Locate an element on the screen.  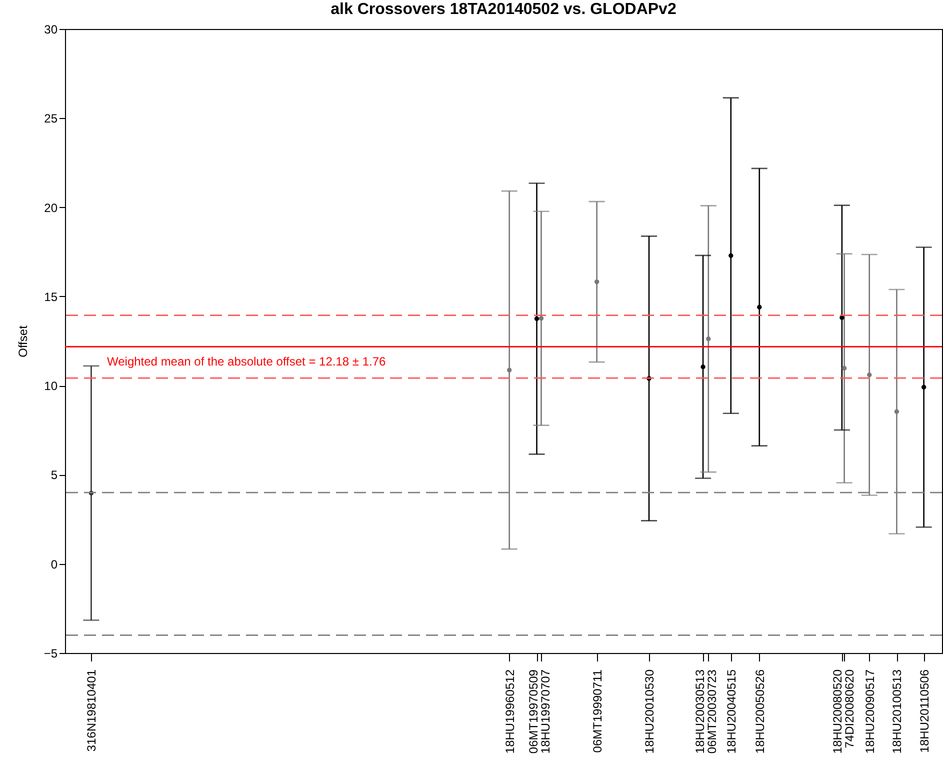
y-tick-label: −5 is located at coordinates (51, 653).